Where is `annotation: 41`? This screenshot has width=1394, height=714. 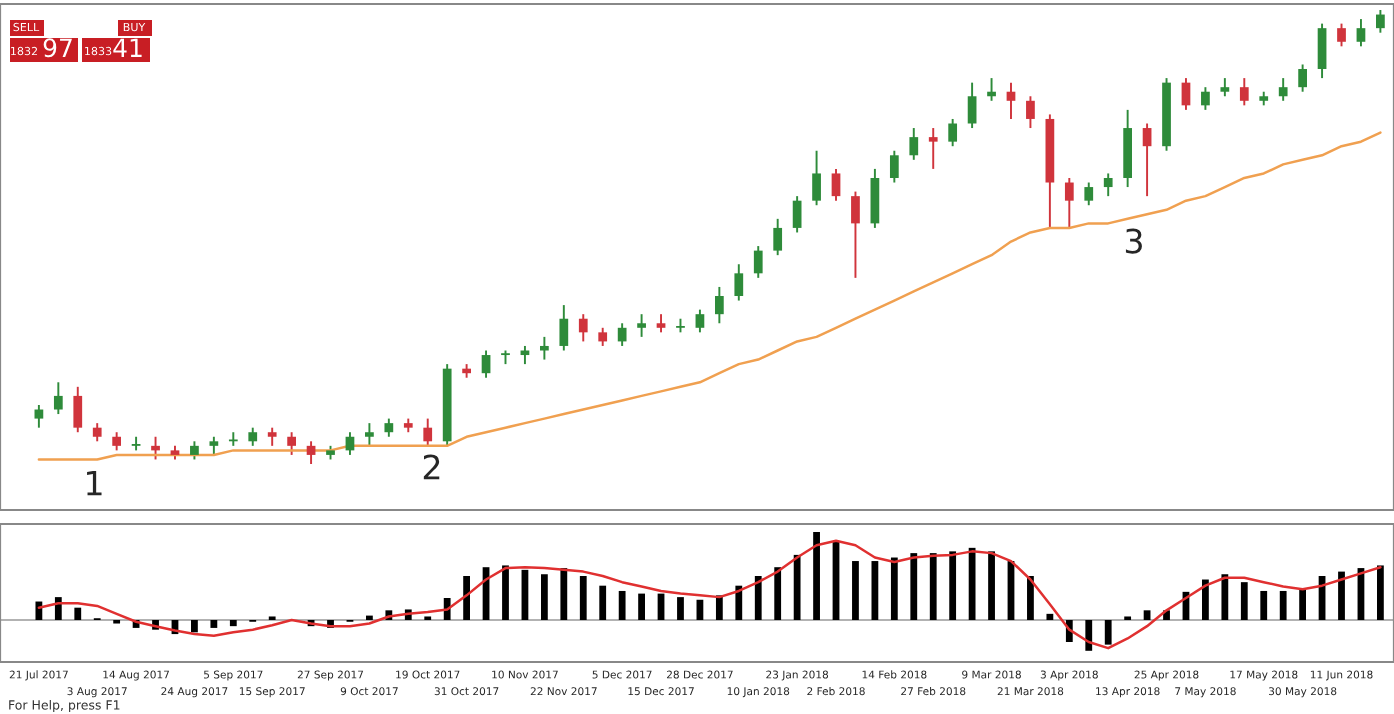 annotation: 41 is located at coordinates (127, 47).